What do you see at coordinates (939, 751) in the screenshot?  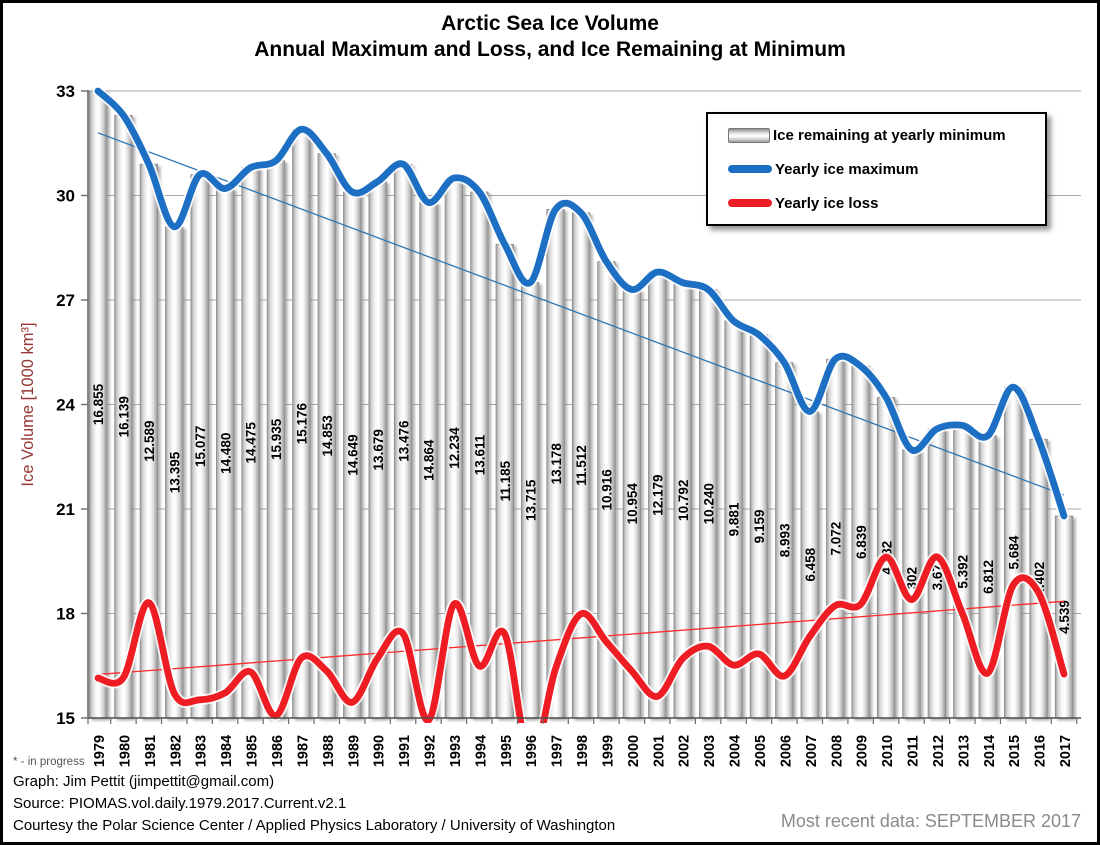 I see `x-label-2012: 2012` at bounding box center [939, 751].